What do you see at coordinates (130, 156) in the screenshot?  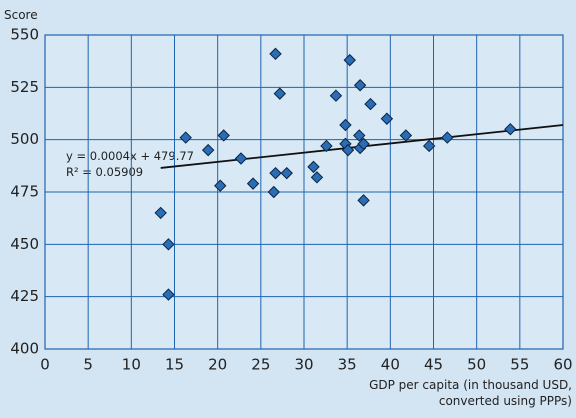 I see `equation: y = 0.0004x + 479.77` at bounding box center [130, 156].